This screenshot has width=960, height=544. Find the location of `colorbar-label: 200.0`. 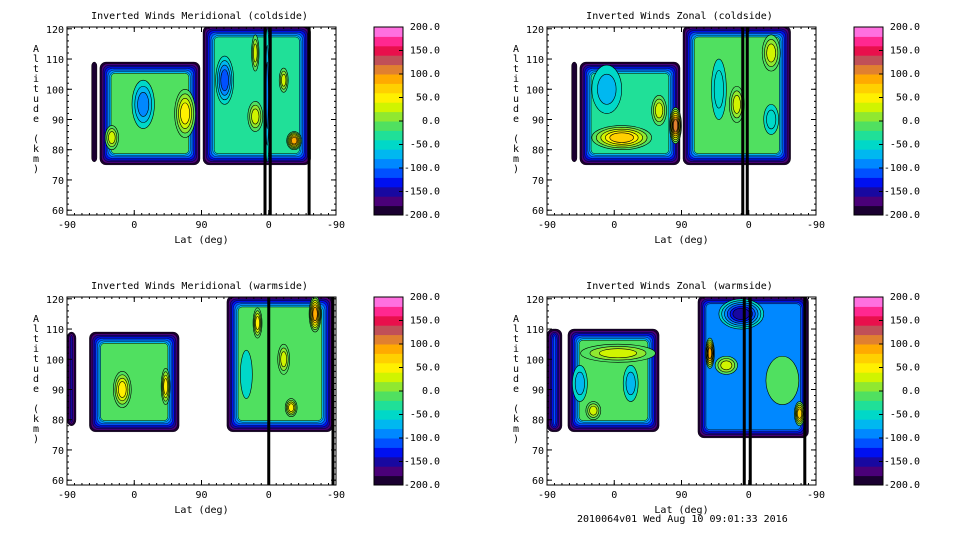

colorbar-label: 200.0 is located at coordinates (905, 297).